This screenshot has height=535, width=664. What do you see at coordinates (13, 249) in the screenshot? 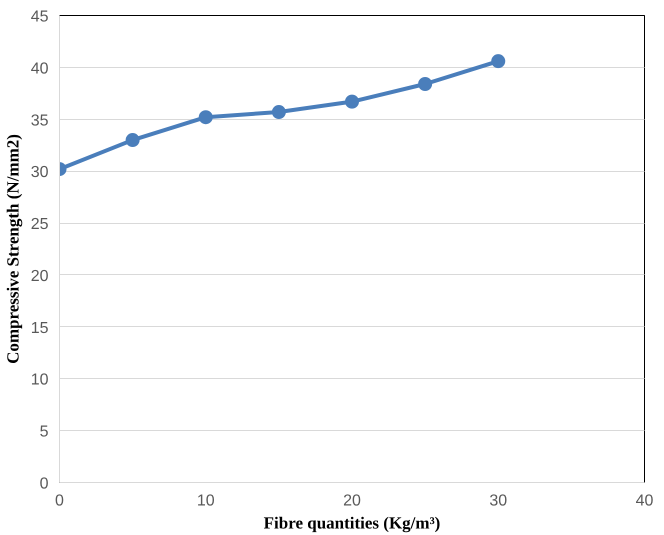
I see `y-axis-title: Compressive Strength (N/mm2)` at bounding box center [13, 249].